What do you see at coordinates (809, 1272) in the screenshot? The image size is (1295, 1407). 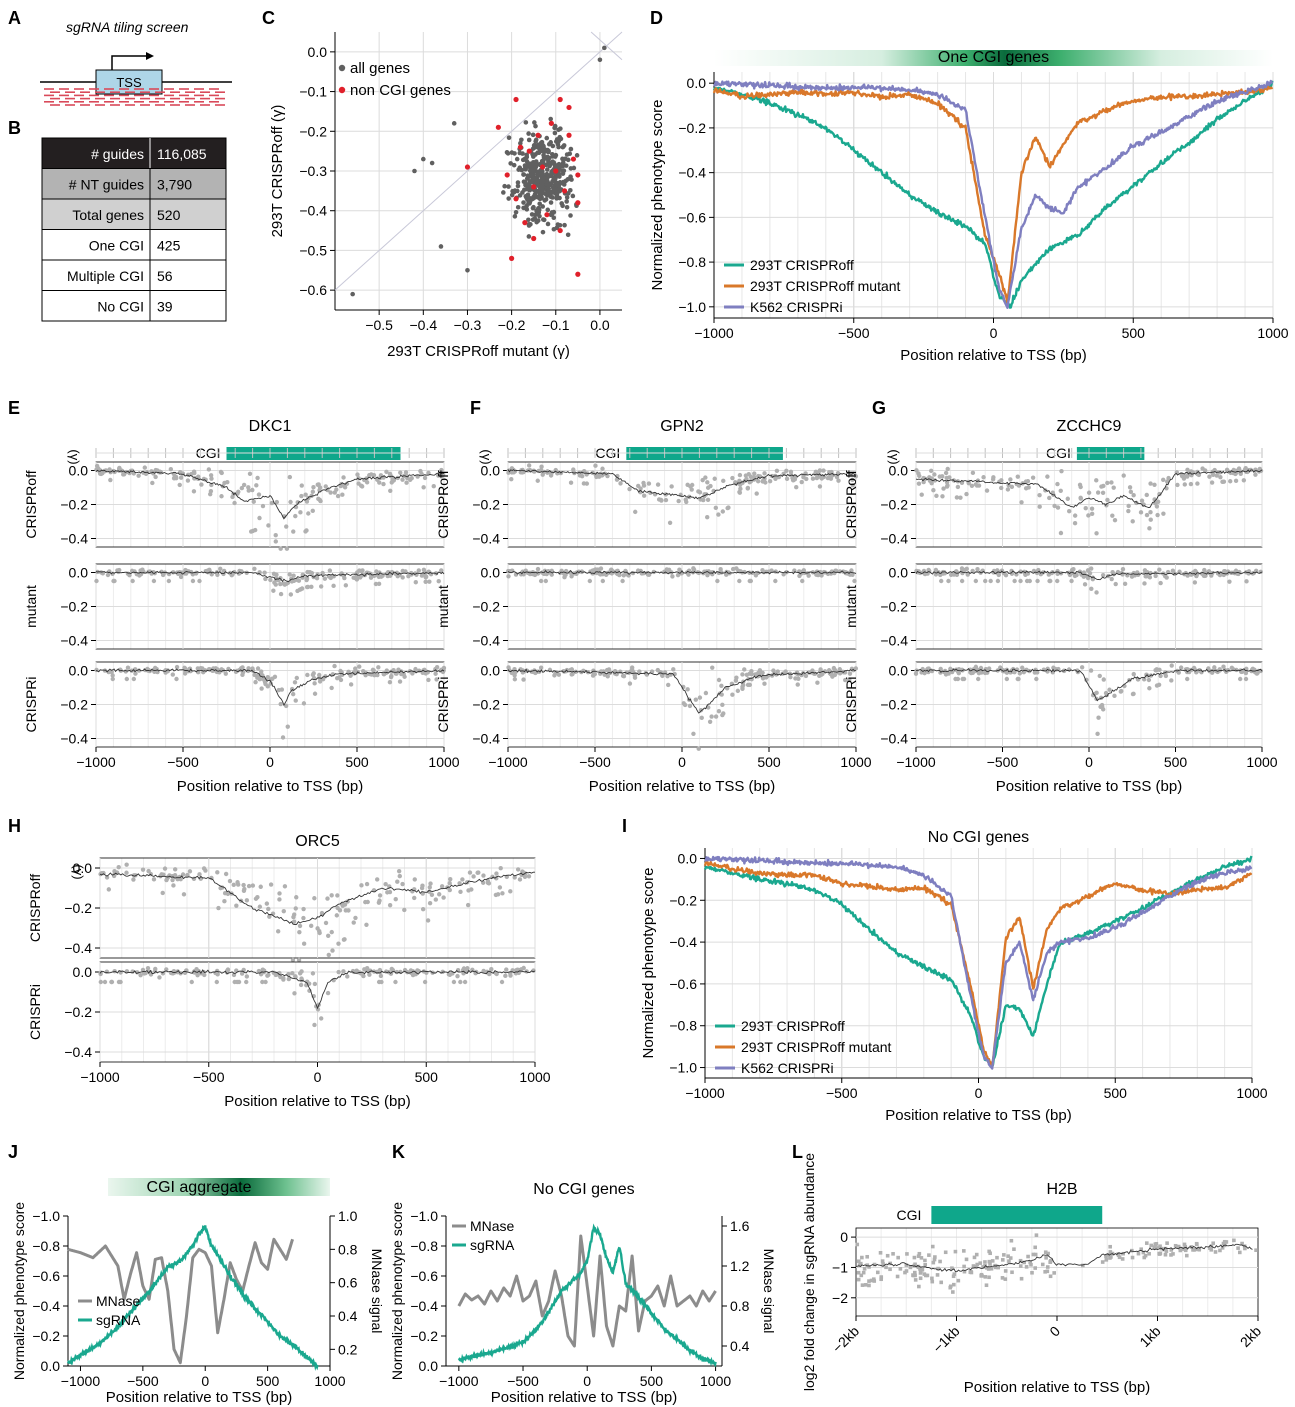 I see `y-axis-label: log2 fold change in sgRNA abundance` at bounding box center [809, 1272].